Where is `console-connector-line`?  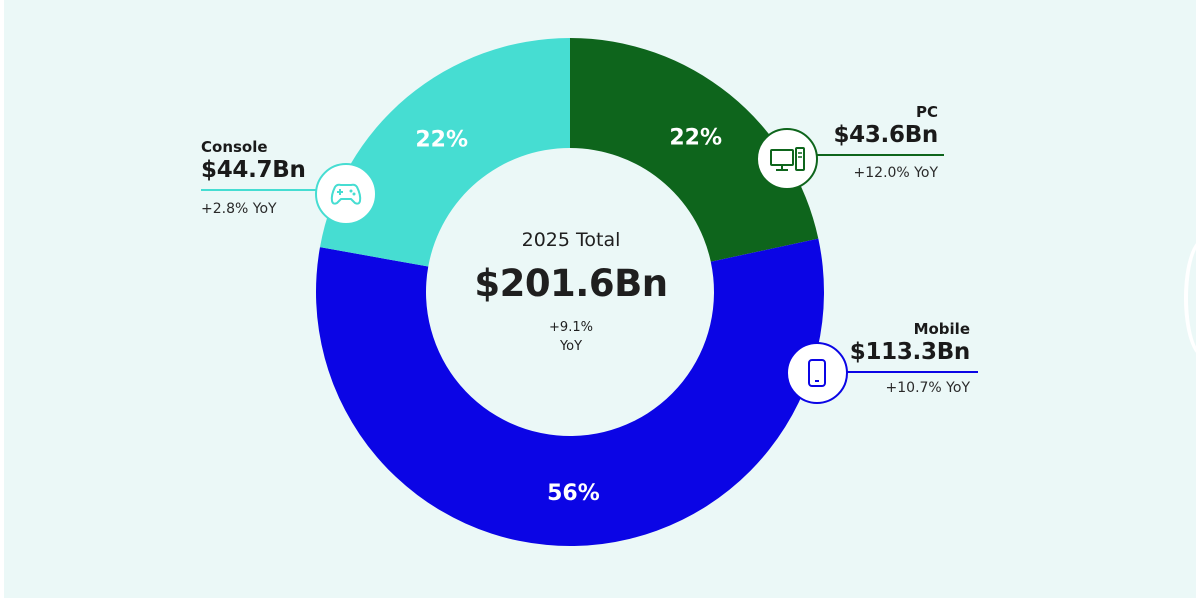 console-connector-line is located at coordinates (259, 190).